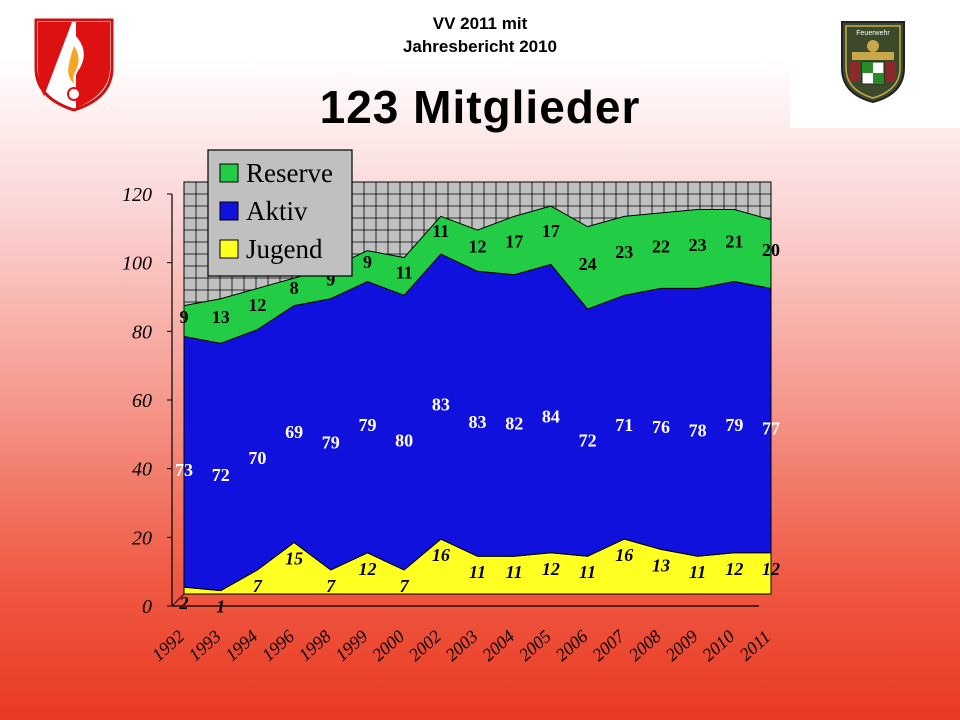 This screenshot has width=960, height=720. What do you see at coordinates (771, 250) in the screenshot?
I see `data-label-reserve: 20` at bounding box center [771, 250].